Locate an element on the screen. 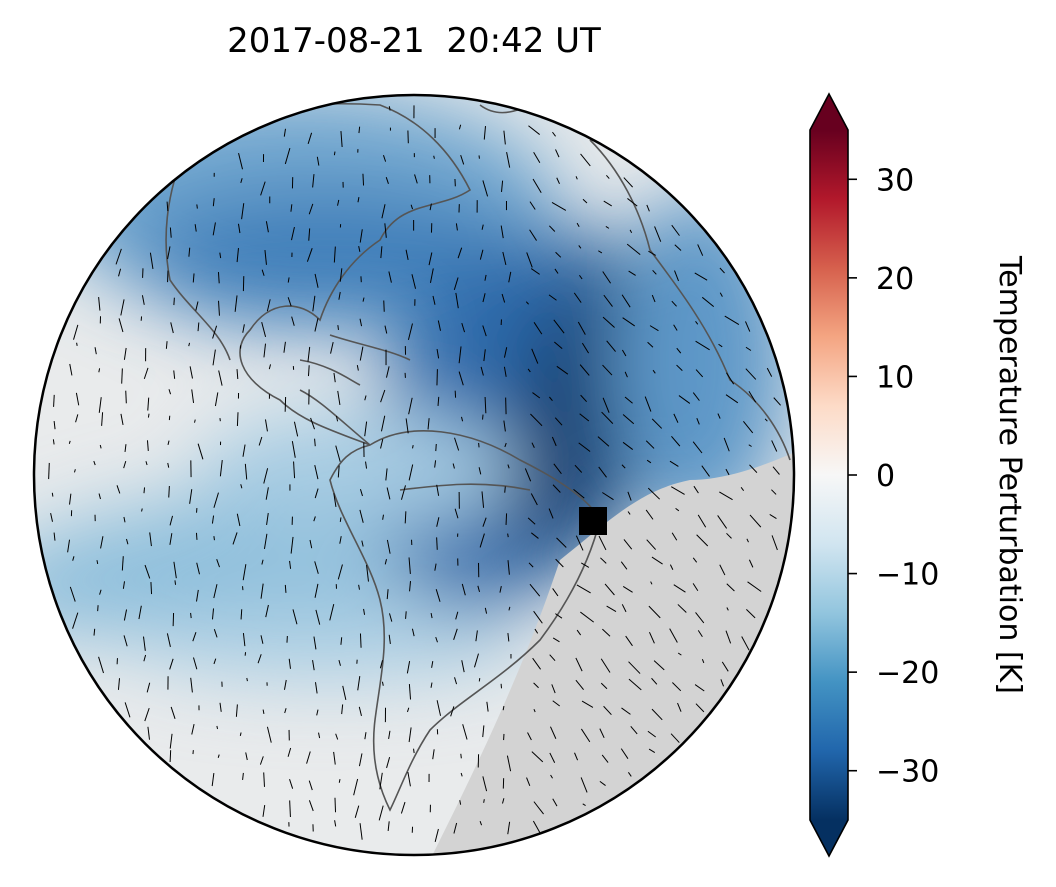 The image size is (1056, 887). colorbar-tick-label: 30 is located at coordinates (895, 180).